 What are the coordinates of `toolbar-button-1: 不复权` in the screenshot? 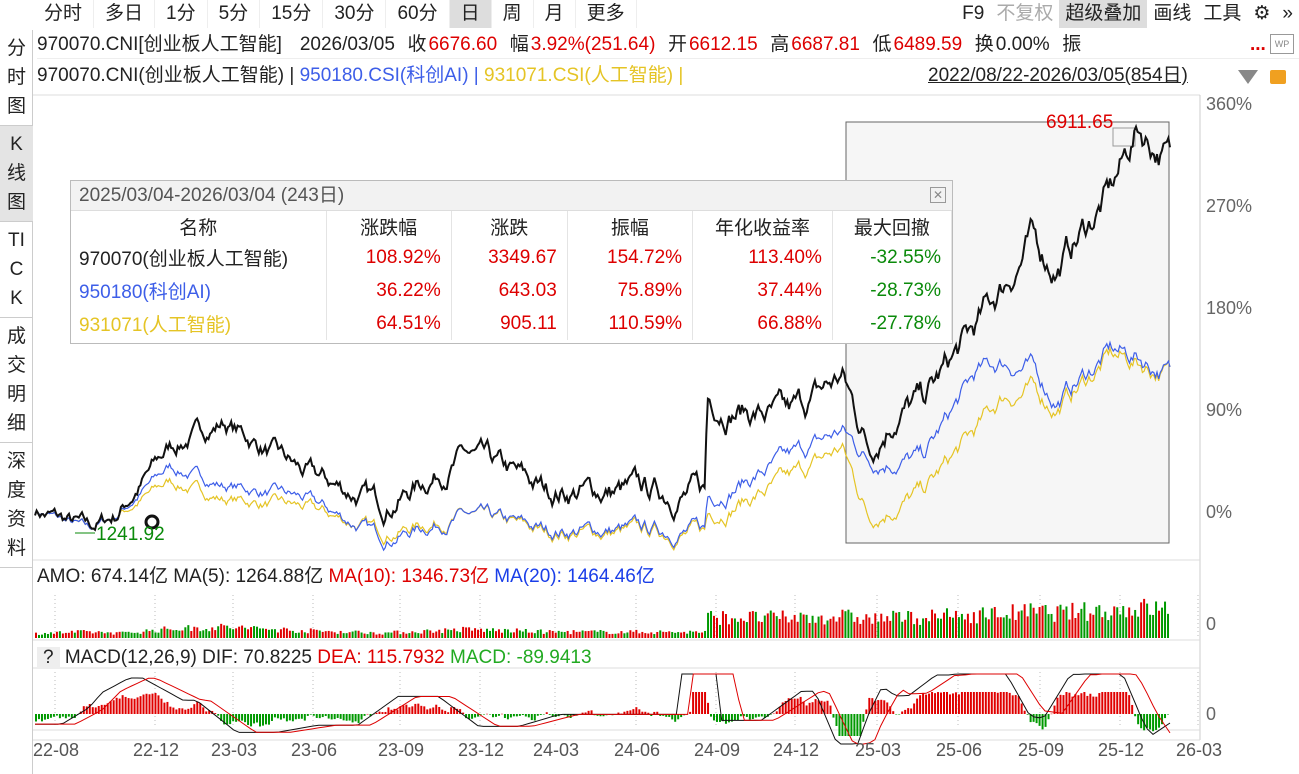 It's located at (1025, 13).